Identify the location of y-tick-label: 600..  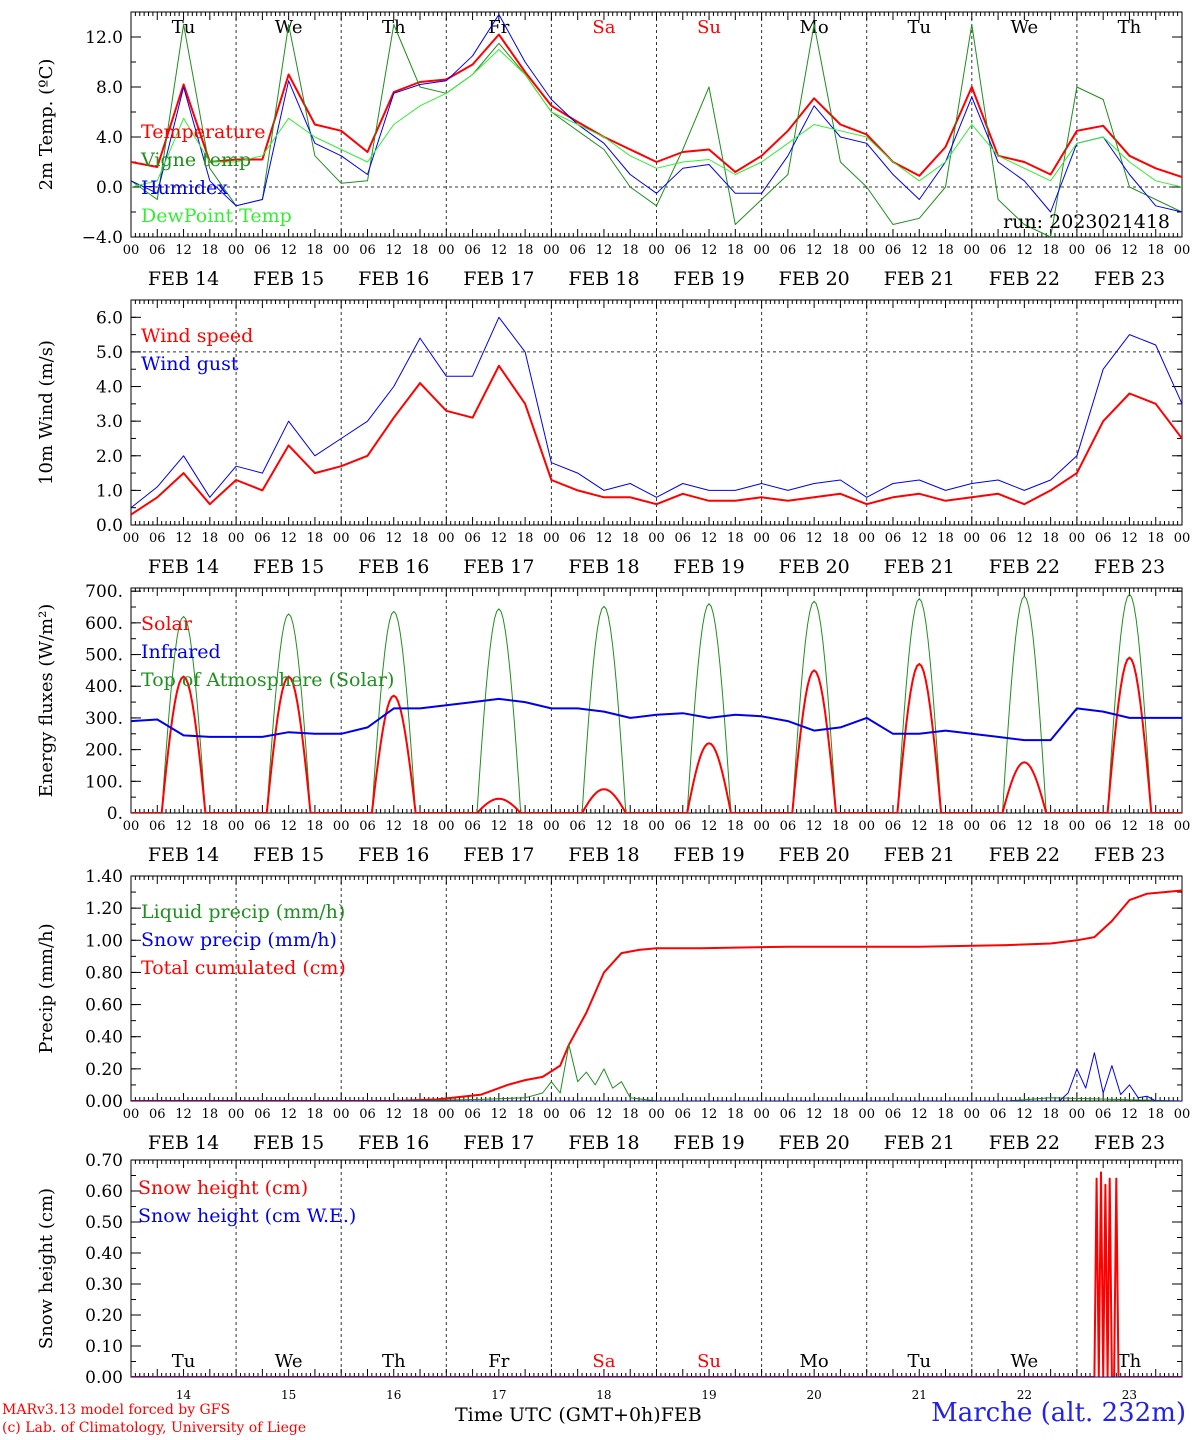
(104, 624).